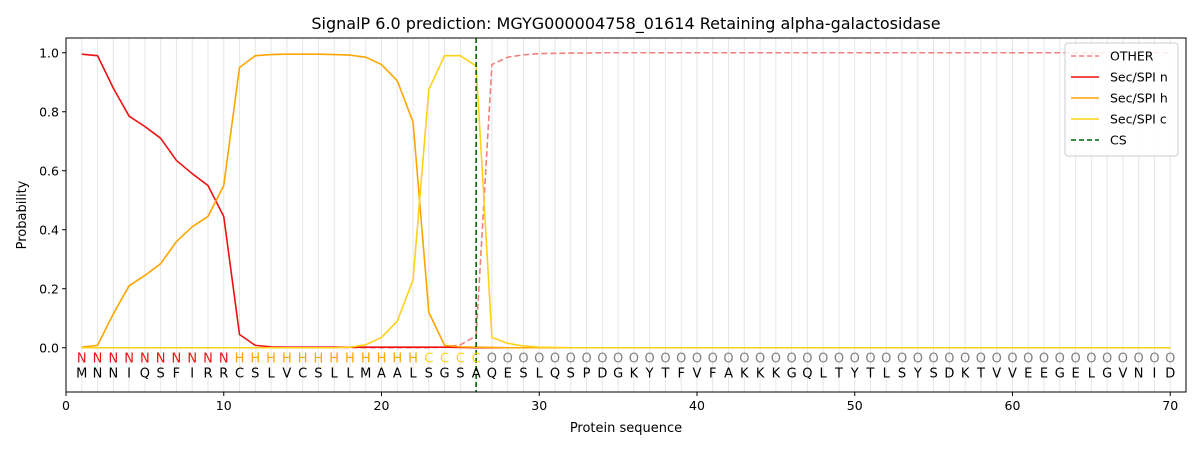 The width and height of the screenshot is (1200, 450). What do you see at coordinates (587, 373) in the screenshot?
I see `residue-letter: P` at bounding box center [587, 373].